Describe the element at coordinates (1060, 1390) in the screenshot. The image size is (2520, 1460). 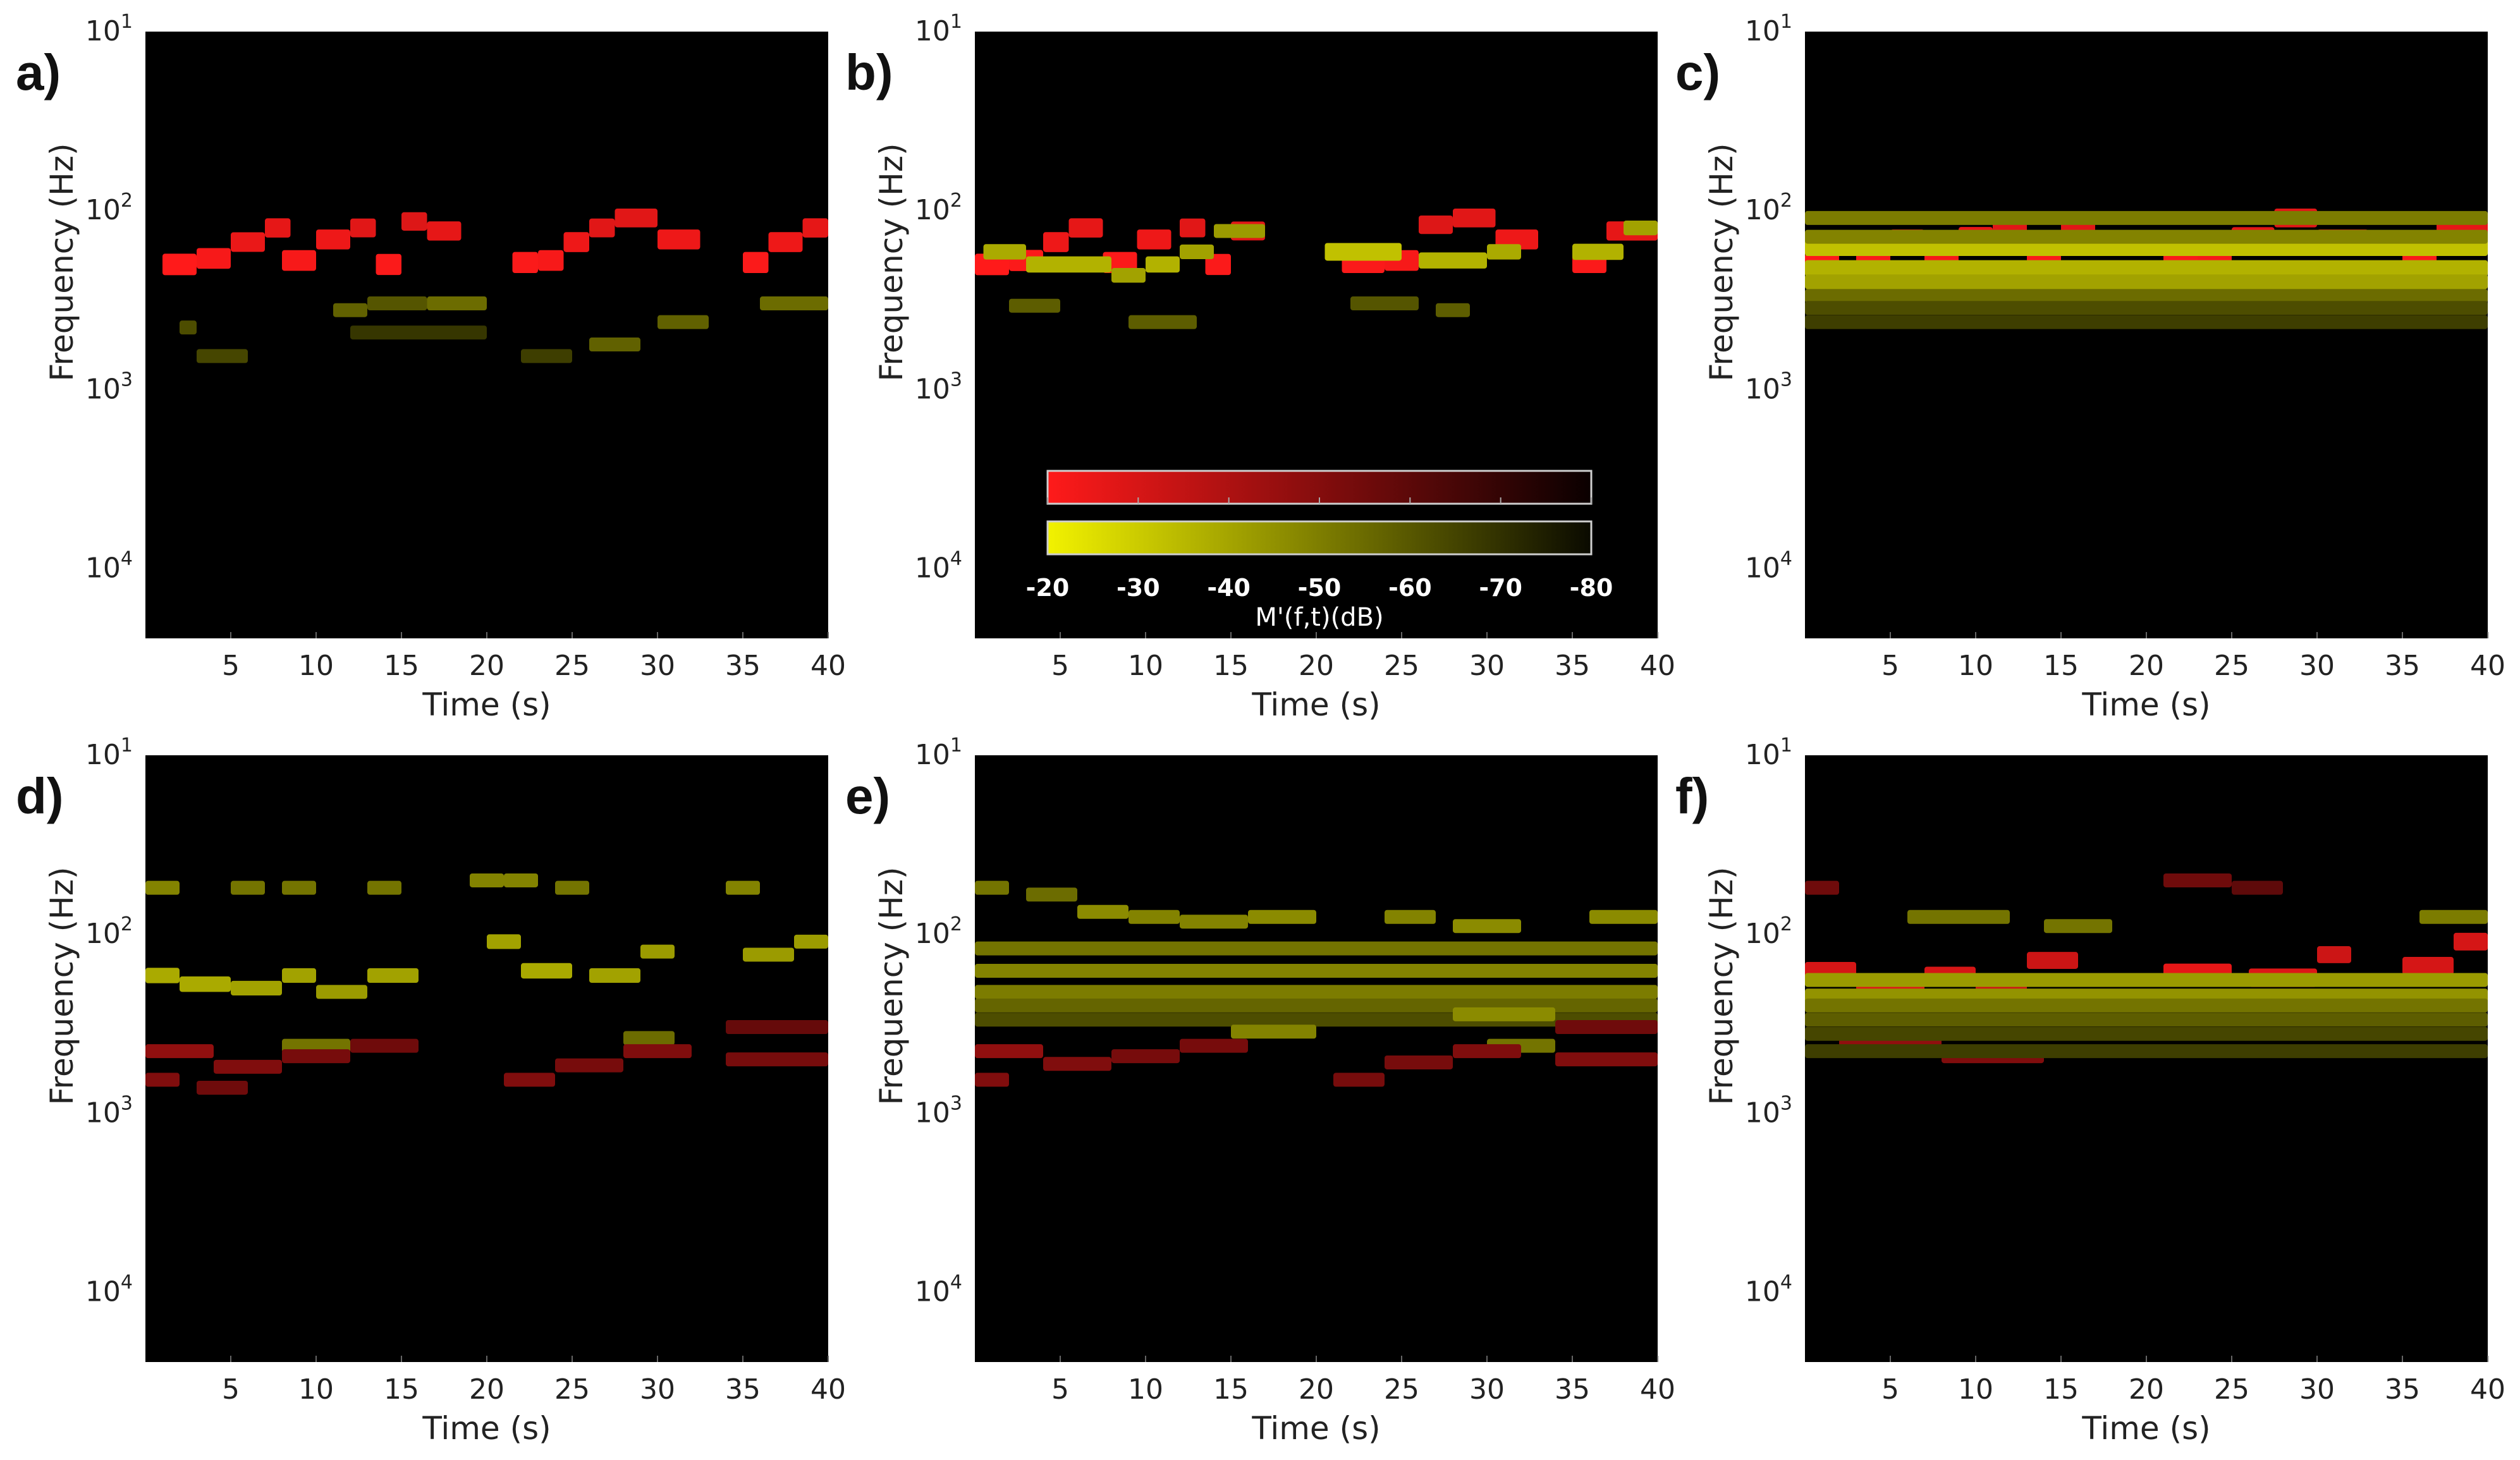
I see `x-tick-label: 5` at that location.